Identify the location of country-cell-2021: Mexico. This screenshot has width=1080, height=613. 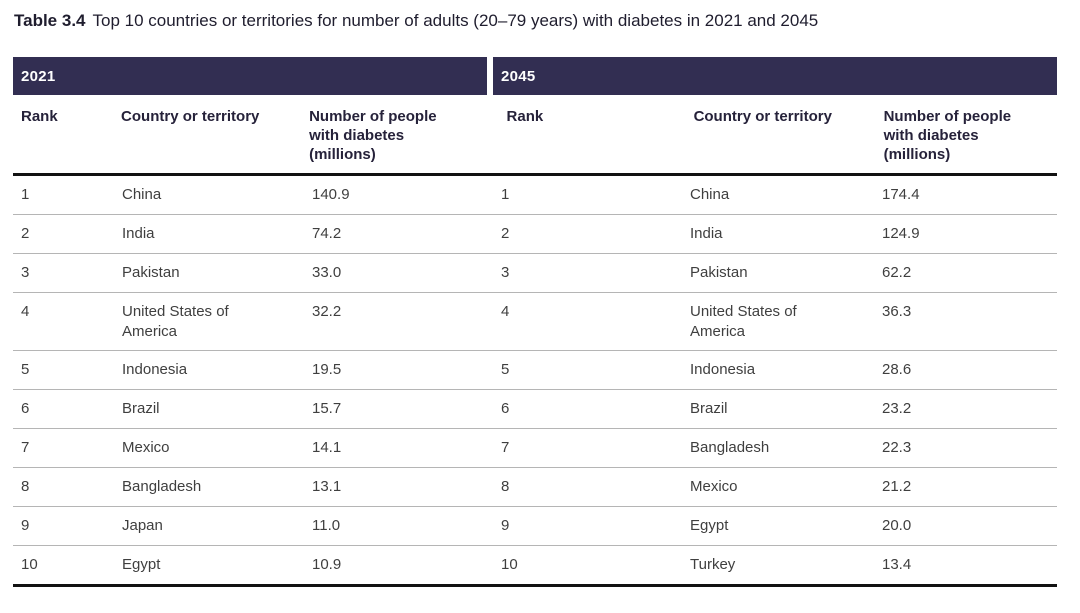
(146, 447).